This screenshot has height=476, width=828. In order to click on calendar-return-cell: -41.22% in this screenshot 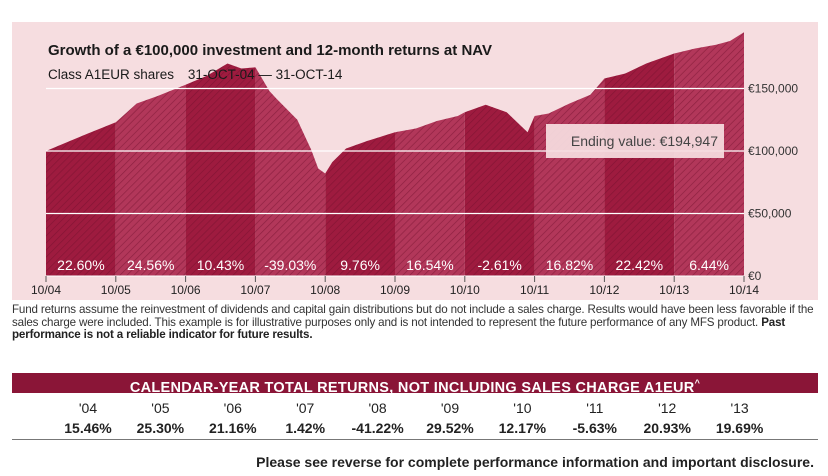, I will do `click(377, 428)`.